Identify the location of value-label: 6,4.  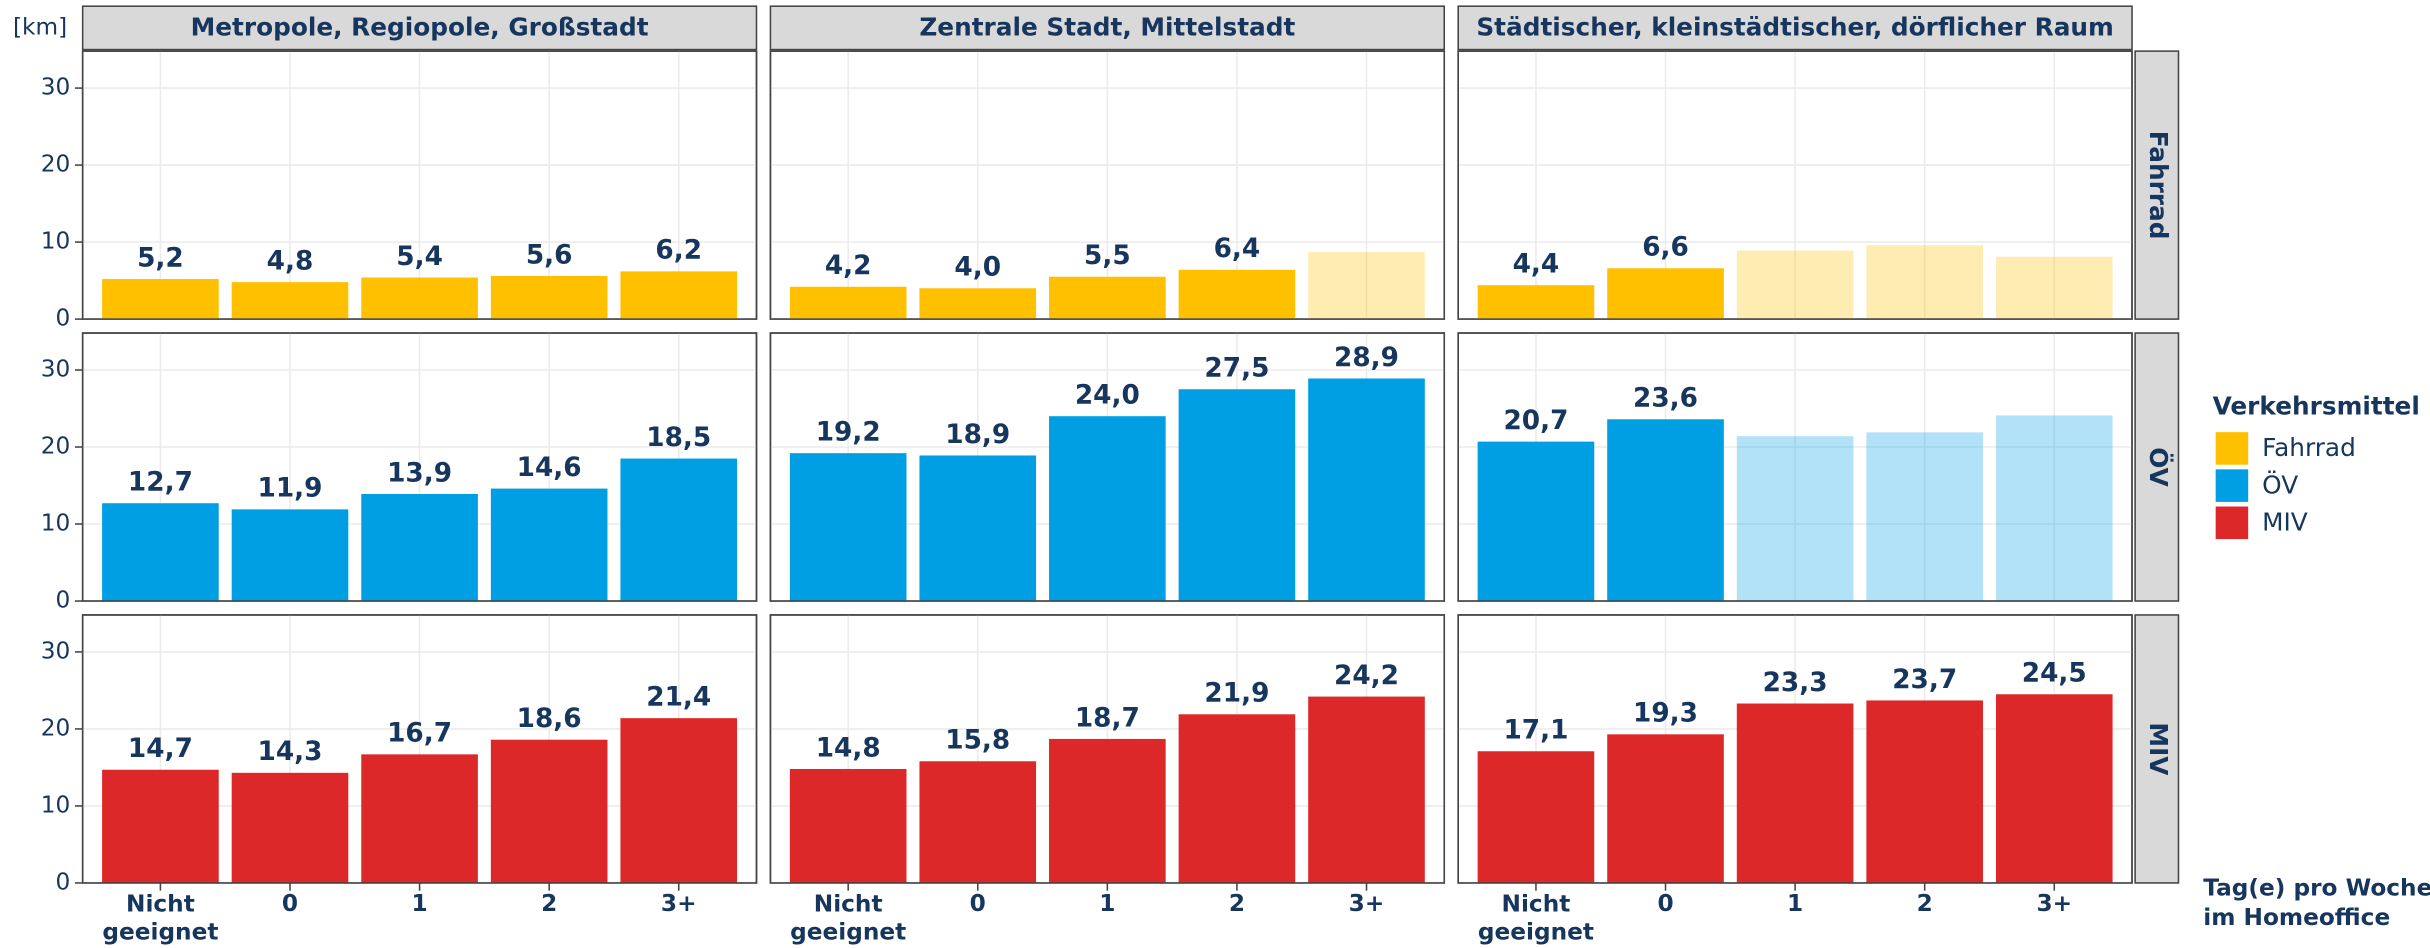
(1237, 249).